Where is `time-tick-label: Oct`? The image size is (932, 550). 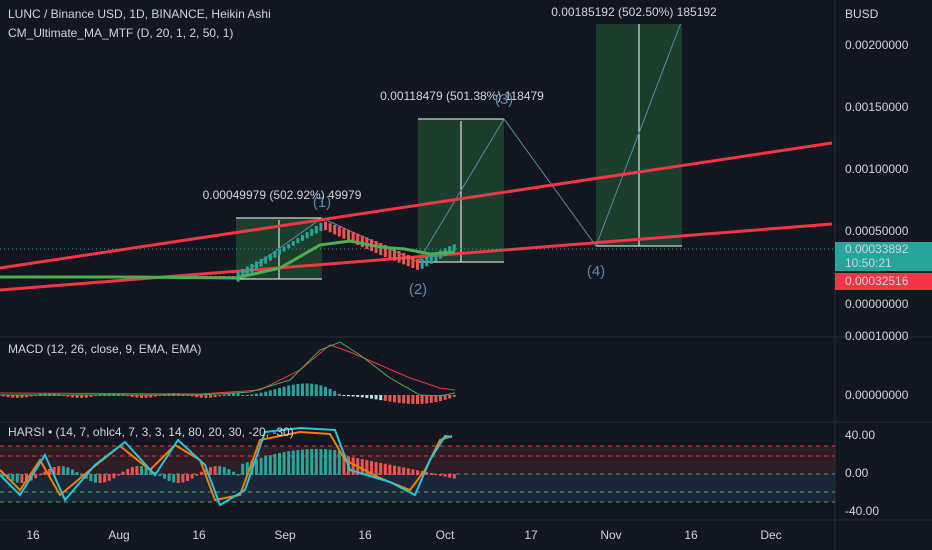
time-tick-label: Oct is located at coordinates (445, 535).